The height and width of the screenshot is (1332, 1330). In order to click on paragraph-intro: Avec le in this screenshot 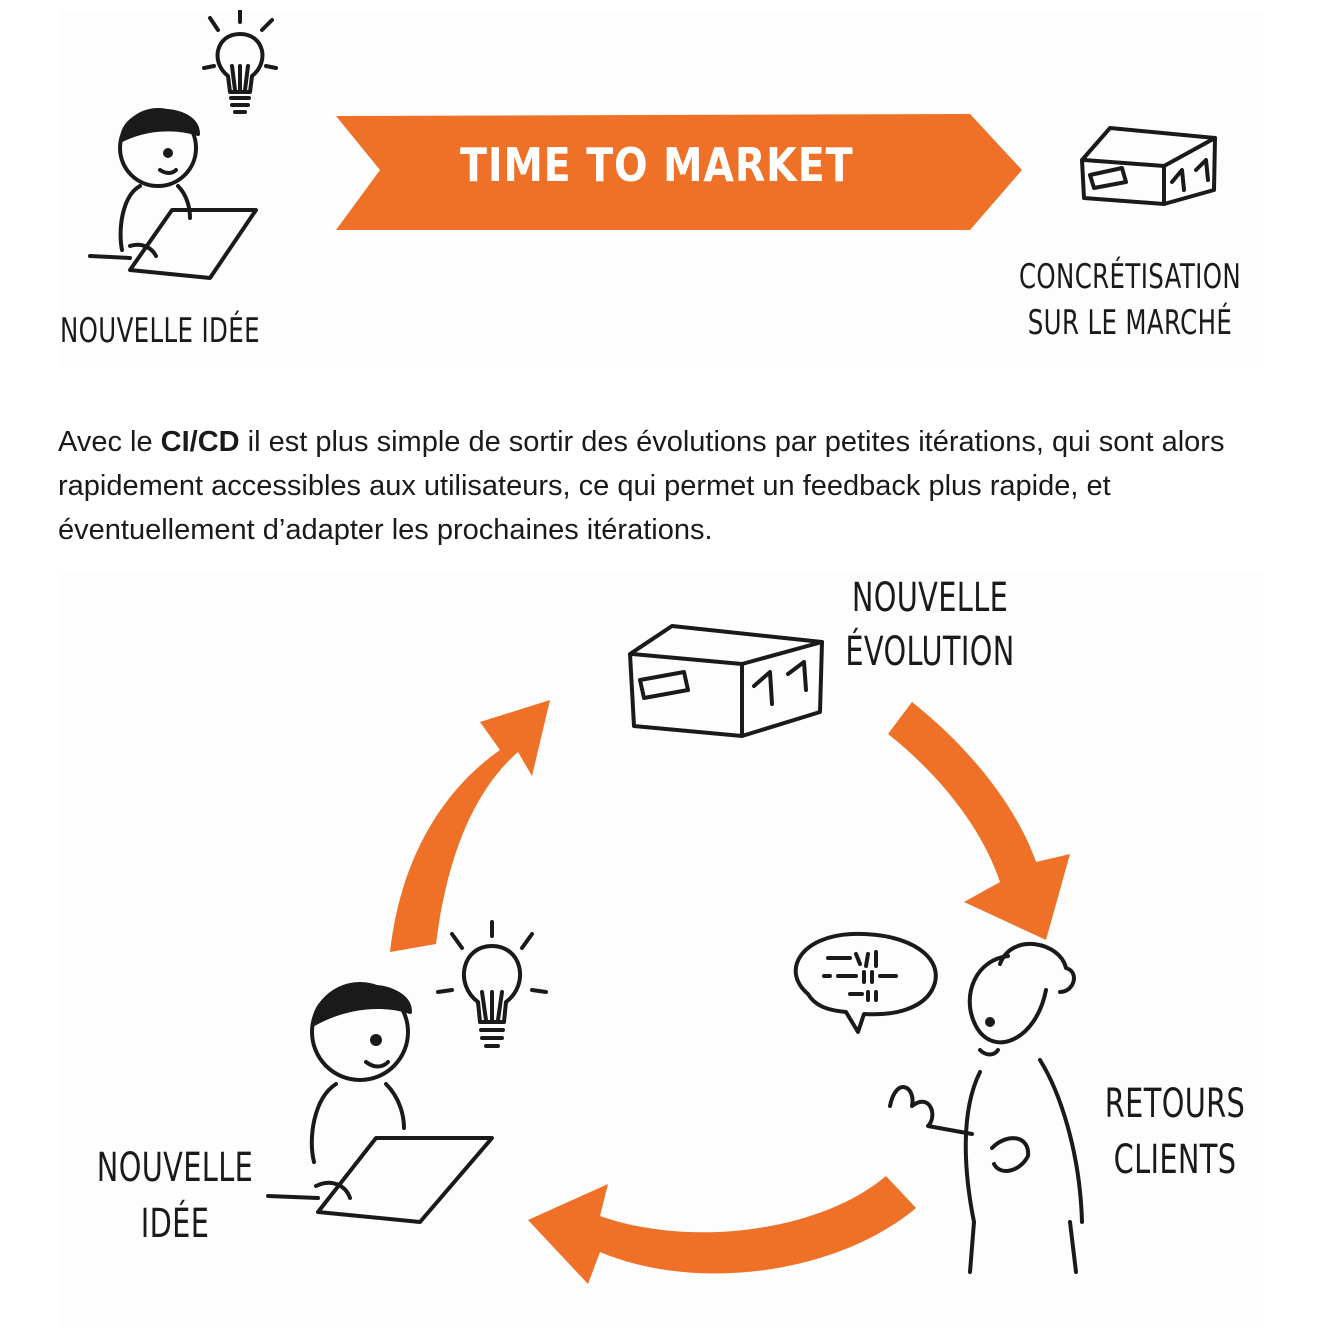, I will do `click(109, 442)`.